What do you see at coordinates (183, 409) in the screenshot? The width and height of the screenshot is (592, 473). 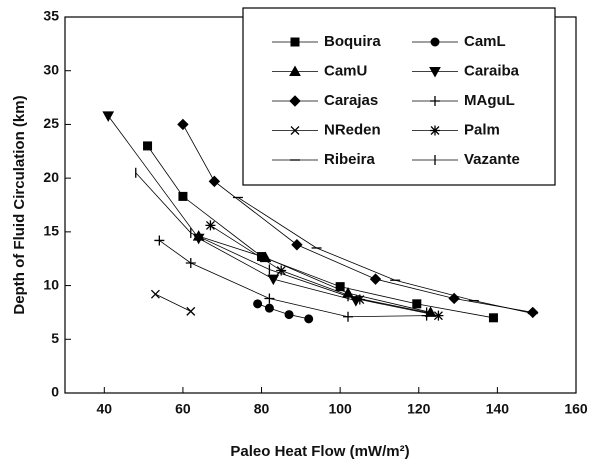 I see `x-tick-label: 60` at bounding box center [183, 409].